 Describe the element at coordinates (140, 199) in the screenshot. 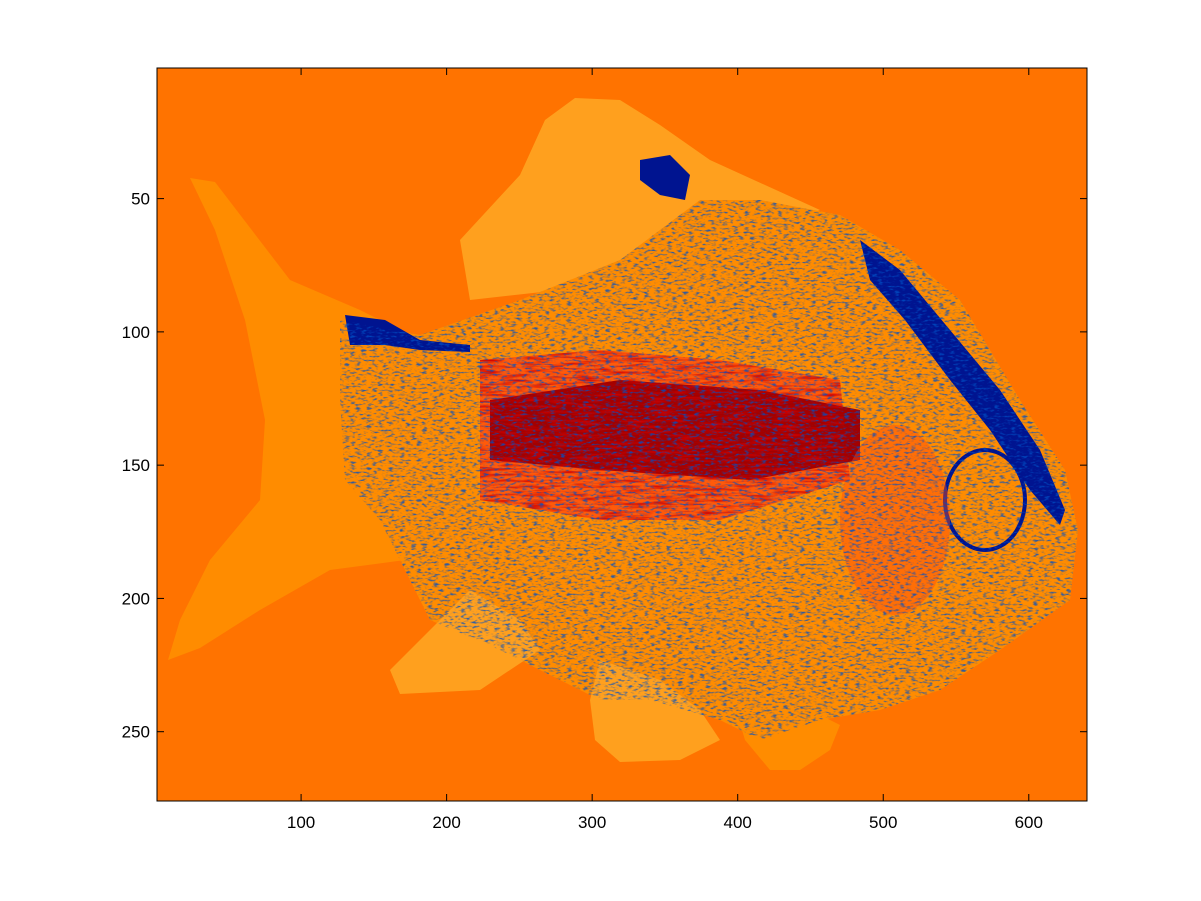

I see `y-tick-label: 50` at that location.